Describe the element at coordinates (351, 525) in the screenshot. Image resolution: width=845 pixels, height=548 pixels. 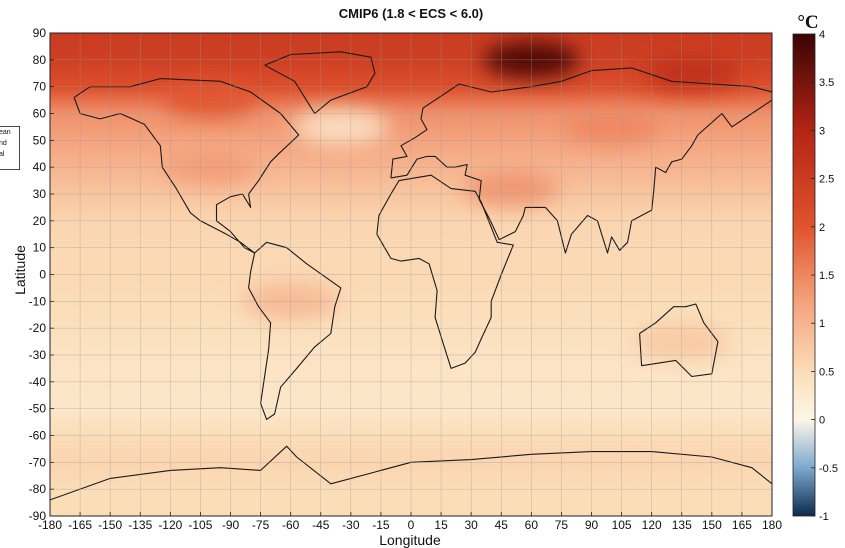
I see `x-tick-label: -30` at that location.